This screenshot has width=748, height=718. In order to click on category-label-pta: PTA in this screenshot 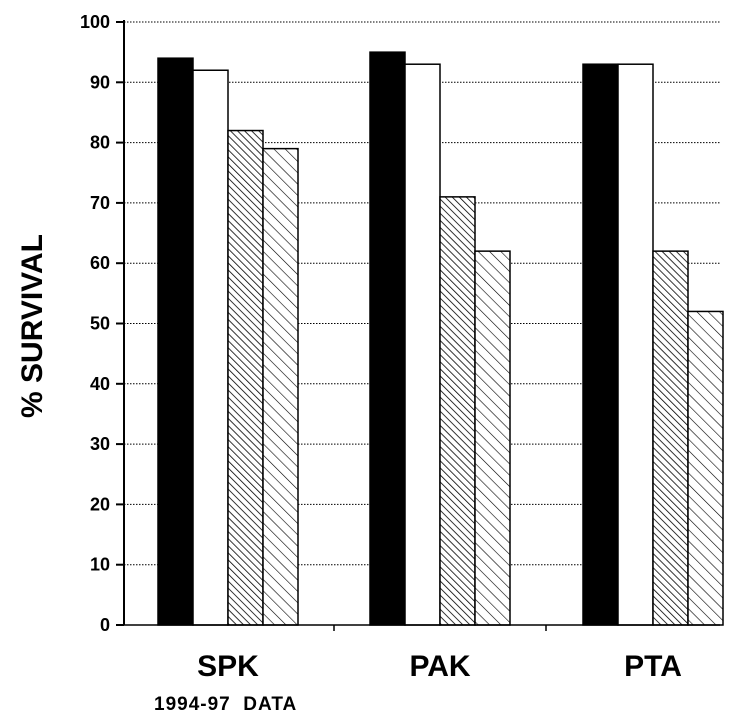, I will do `click(653, 666)`.